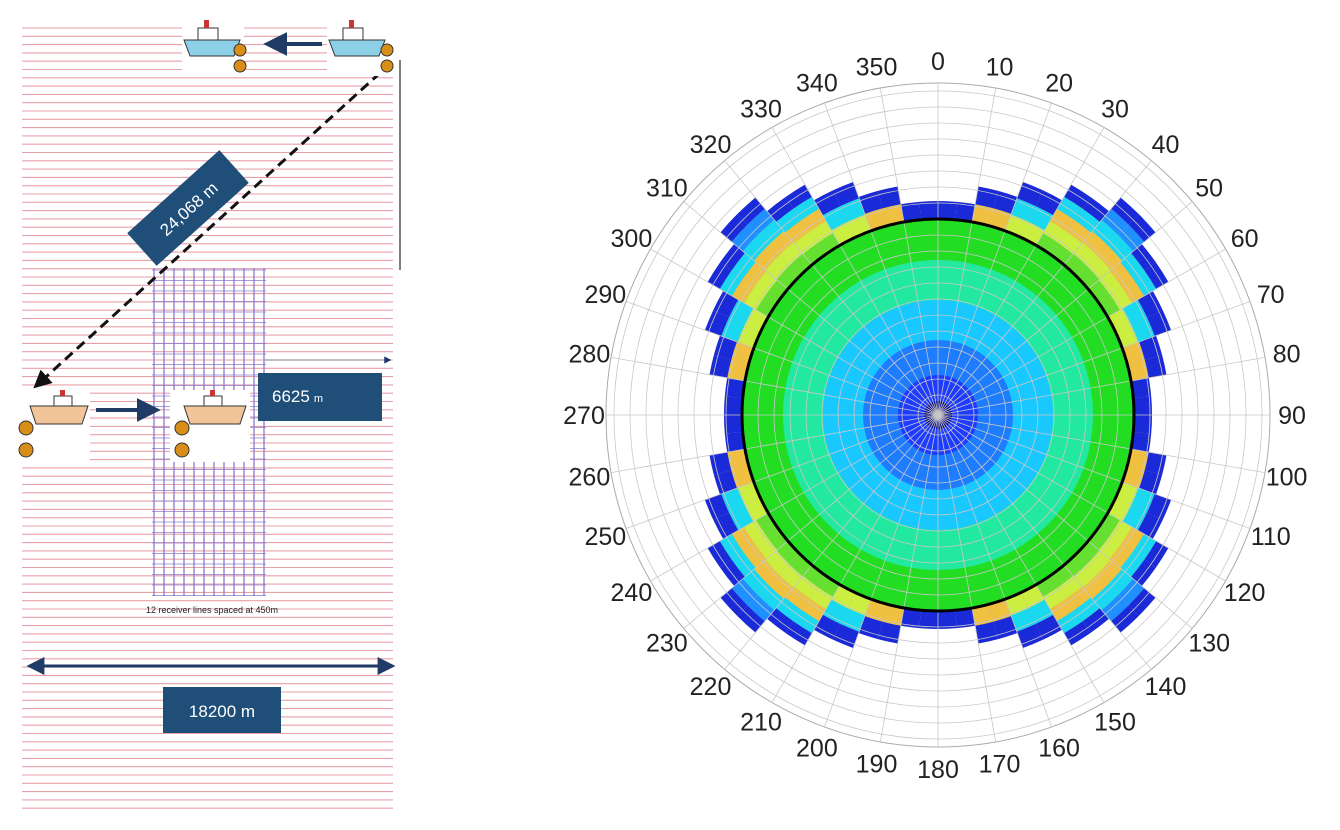 This screenshot has height=830, width=1340. Describe the element at coordinates (1271, 537) in the screenshot. I see `azimuth-label: 110` at that location.